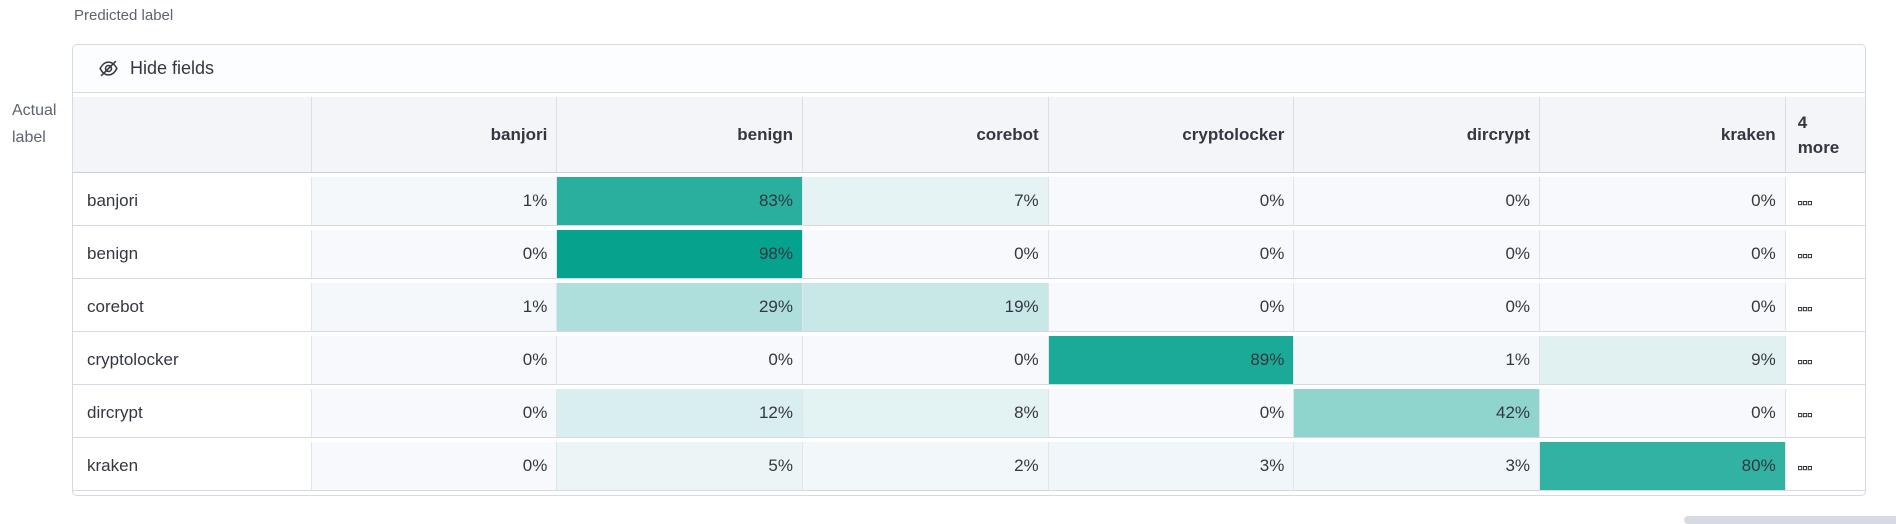 The height and width of the screenshot is (524, 1896). I want to click on matrix-cell: 9%, so click(1663, 360).